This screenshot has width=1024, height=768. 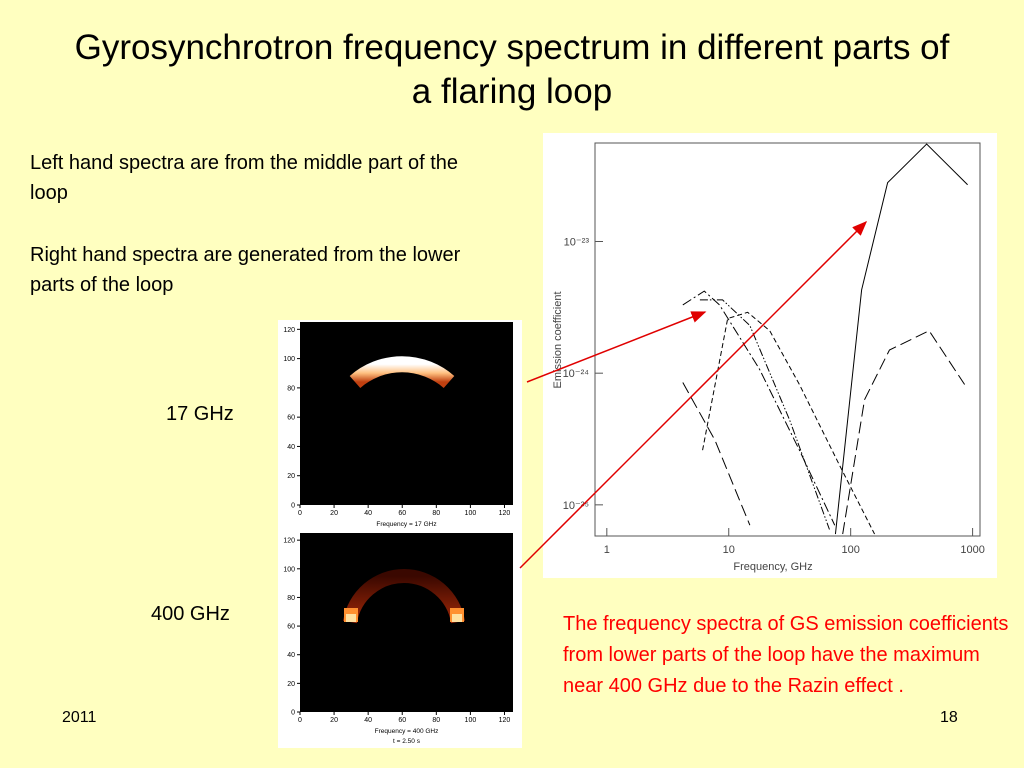 I want to click on page-number: 18, so click(x=949, y=717).